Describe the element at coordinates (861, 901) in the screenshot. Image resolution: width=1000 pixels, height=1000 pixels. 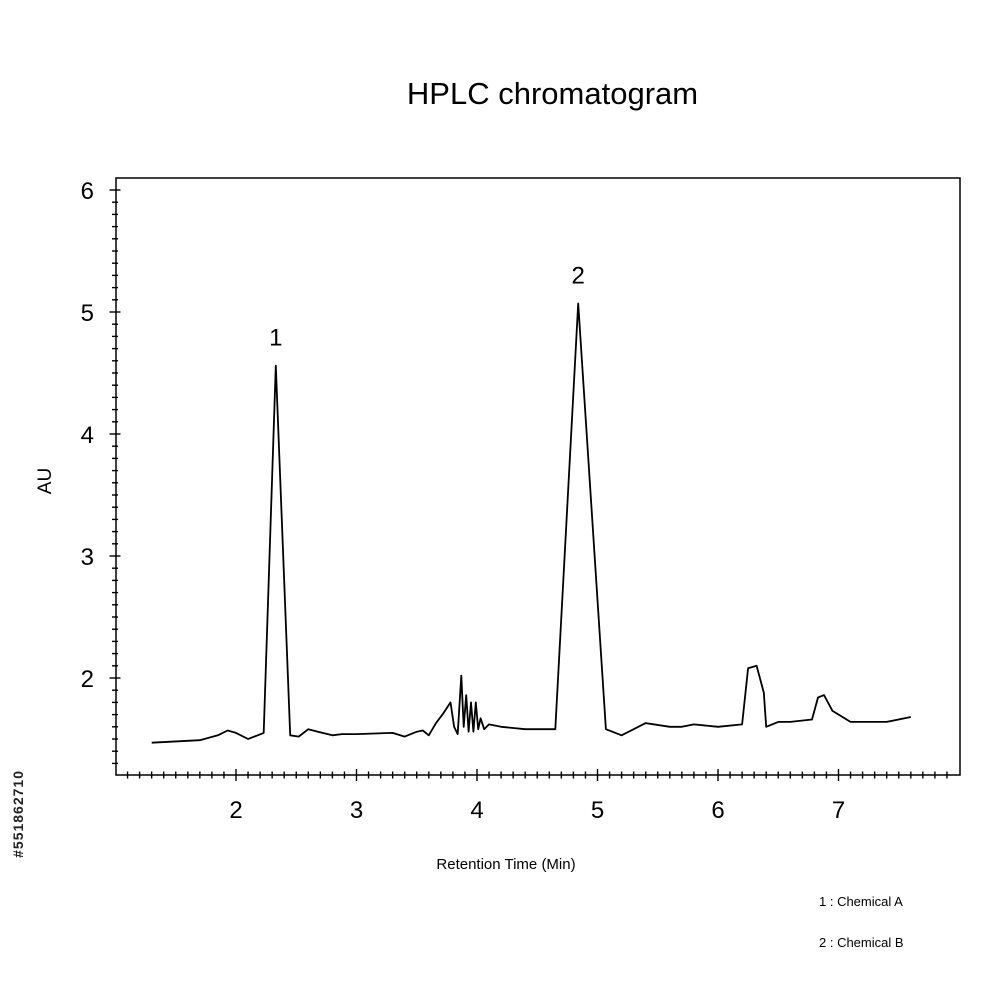
I see `legend-entry-chemical-a: 1 : Chemical A` at that location.